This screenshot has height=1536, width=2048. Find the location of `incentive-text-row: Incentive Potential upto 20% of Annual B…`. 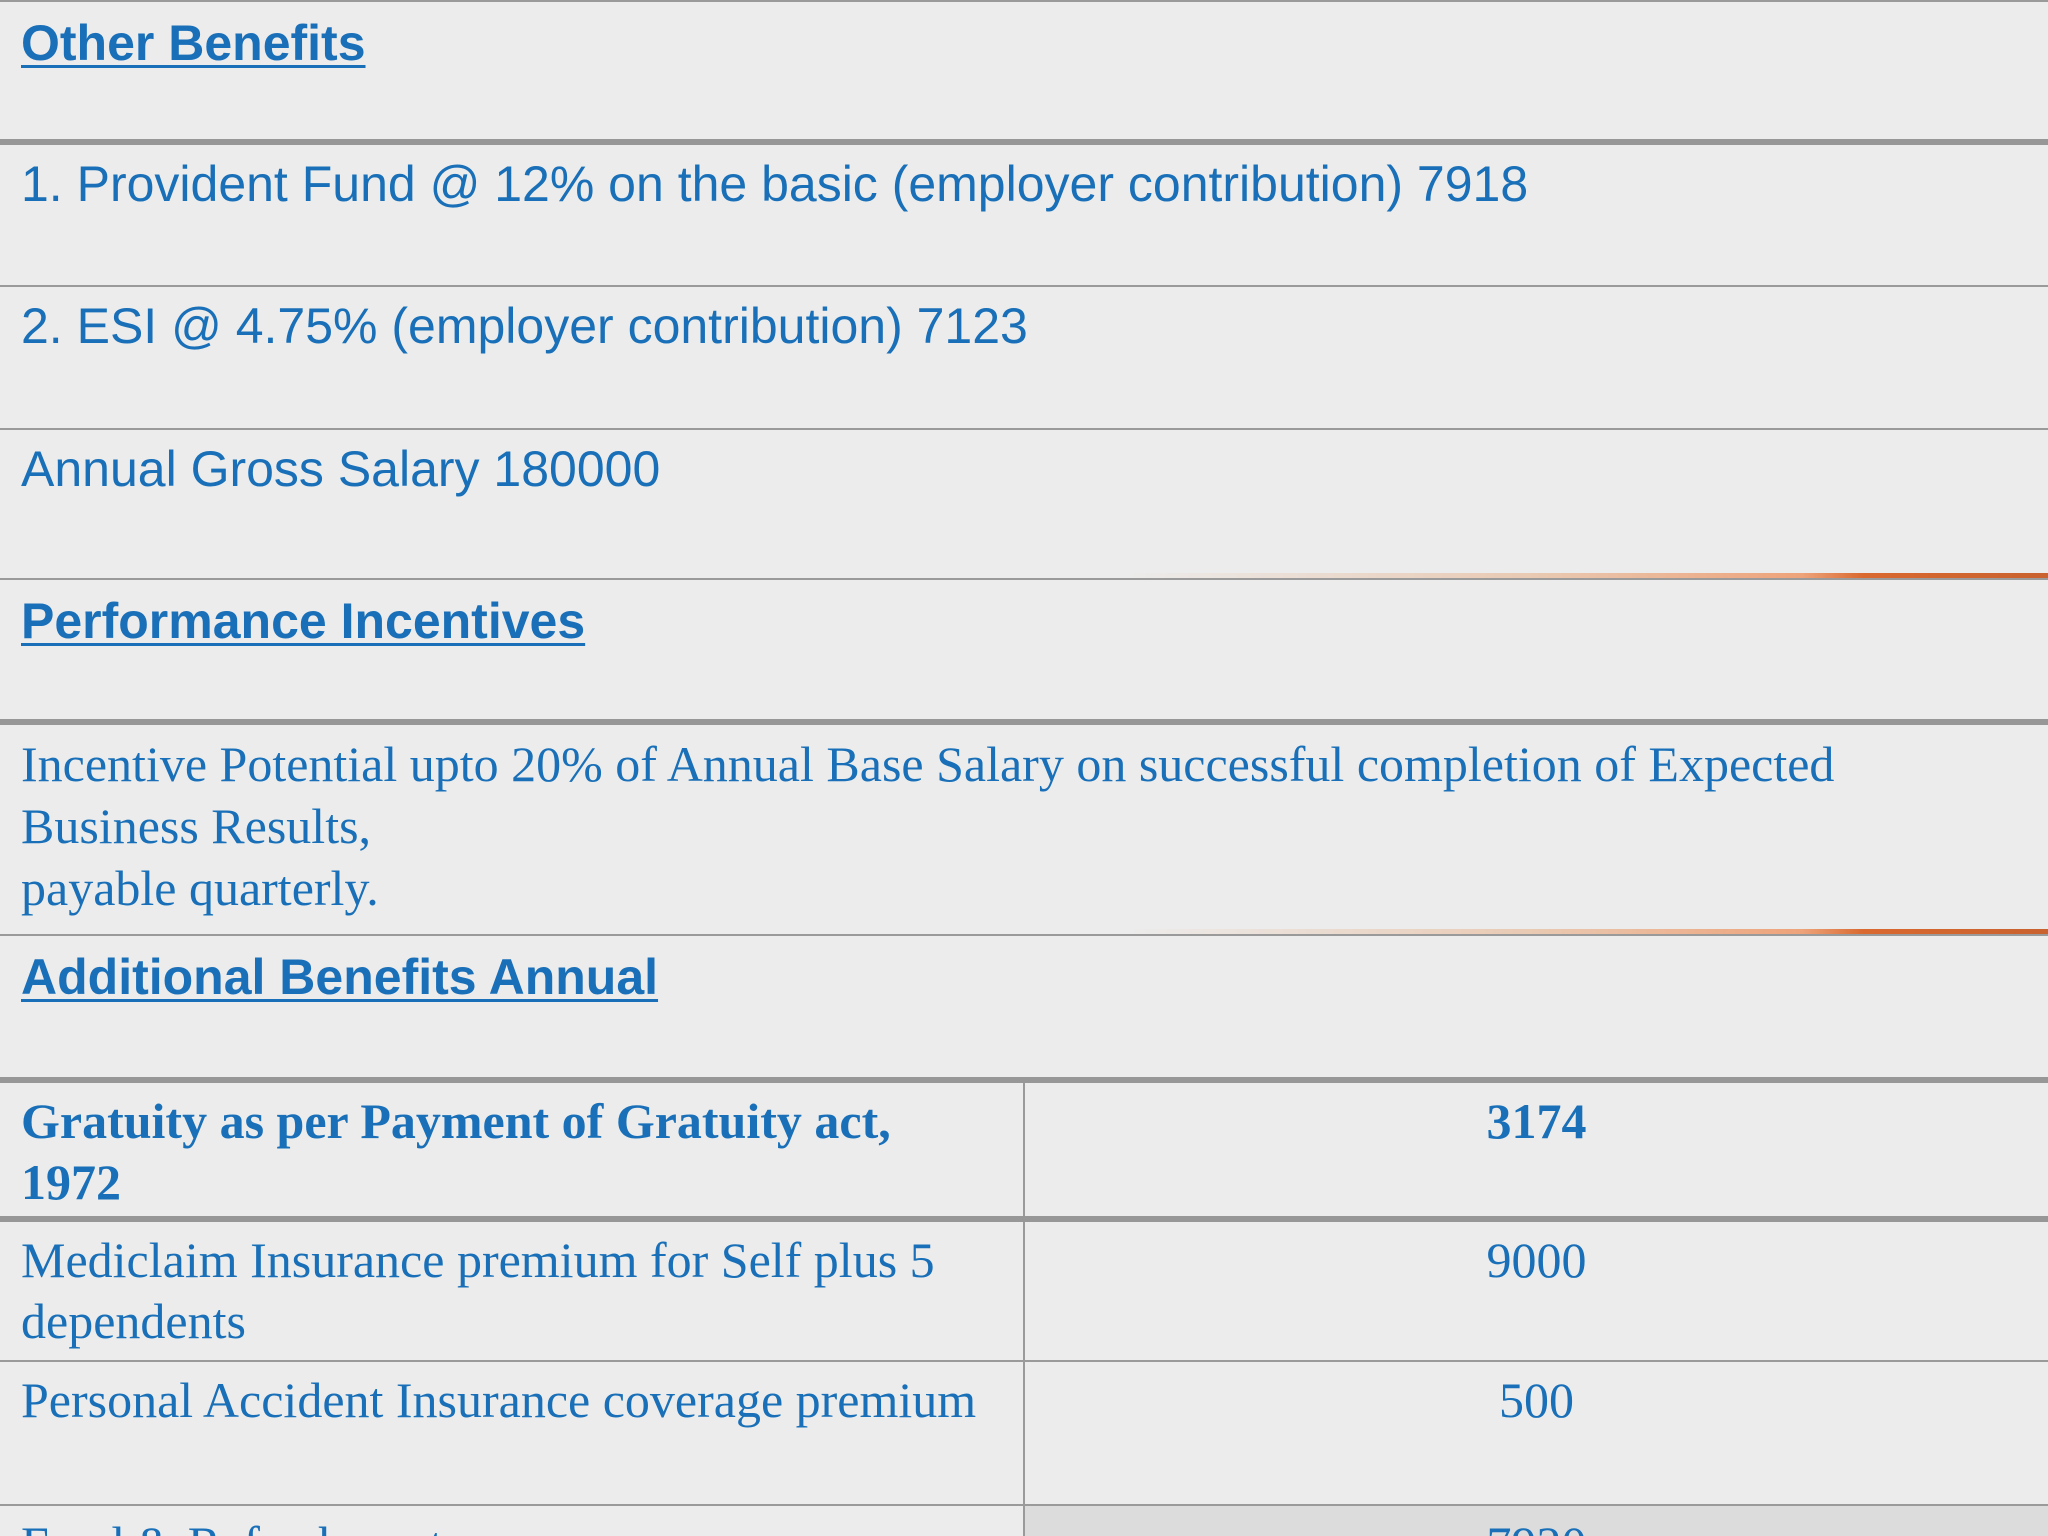

incentive-text-row: Incentive Potential upto 20% of Annual B… is located at coordinates (1024, 824).